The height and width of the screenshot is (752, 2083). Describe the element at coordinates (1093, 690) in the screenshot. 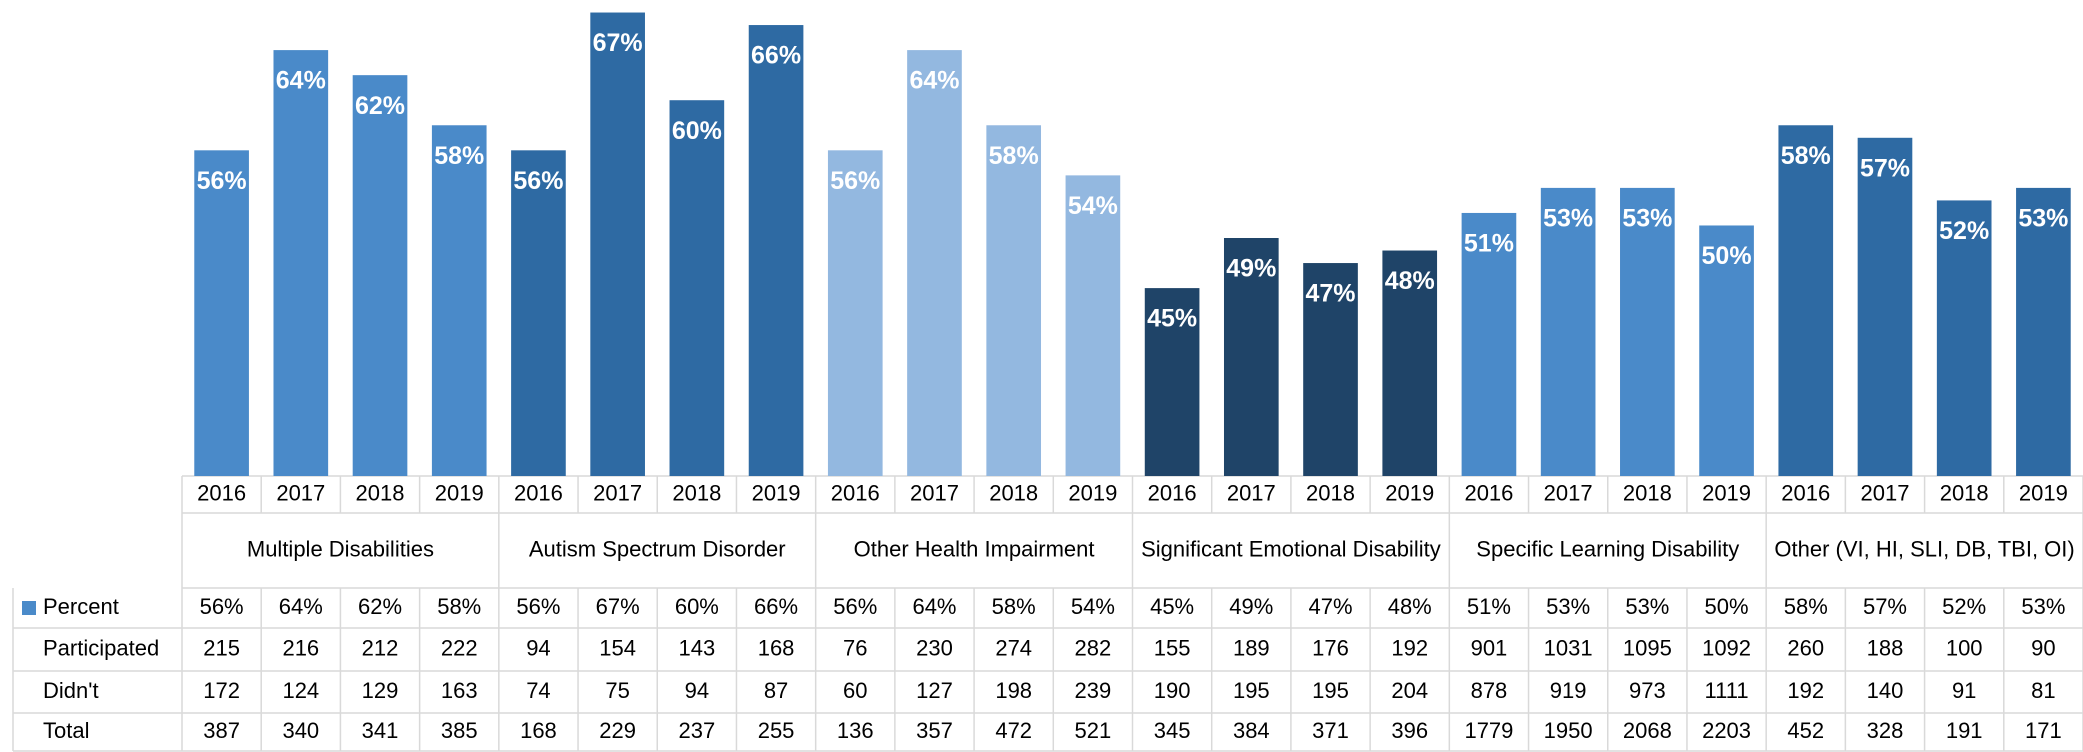

I see `table-cell: 239` at that location.